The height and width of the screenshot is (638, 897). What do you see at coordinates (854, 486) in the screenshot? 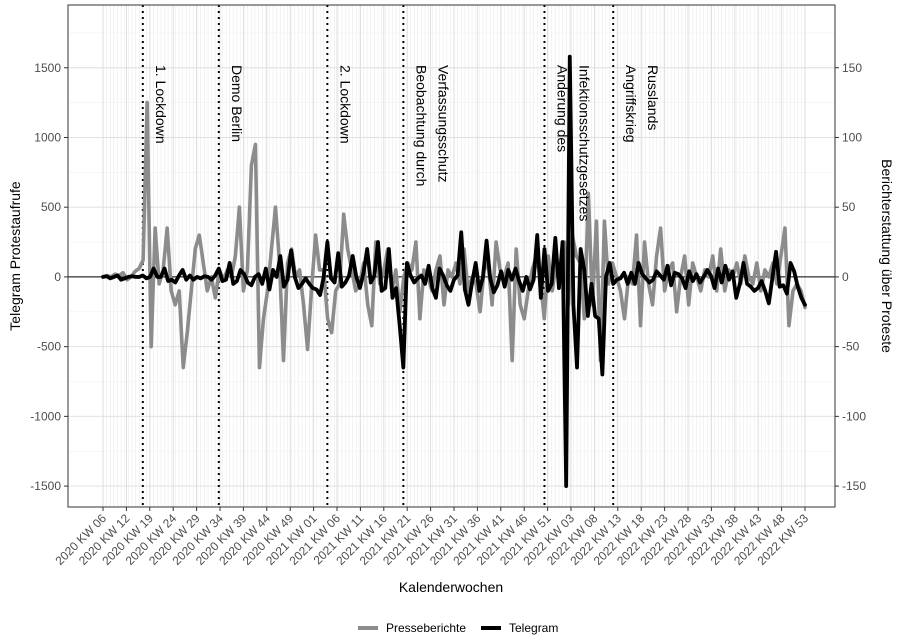
I see `y-tick-label-right: -150` at bounding box center [854, 486].